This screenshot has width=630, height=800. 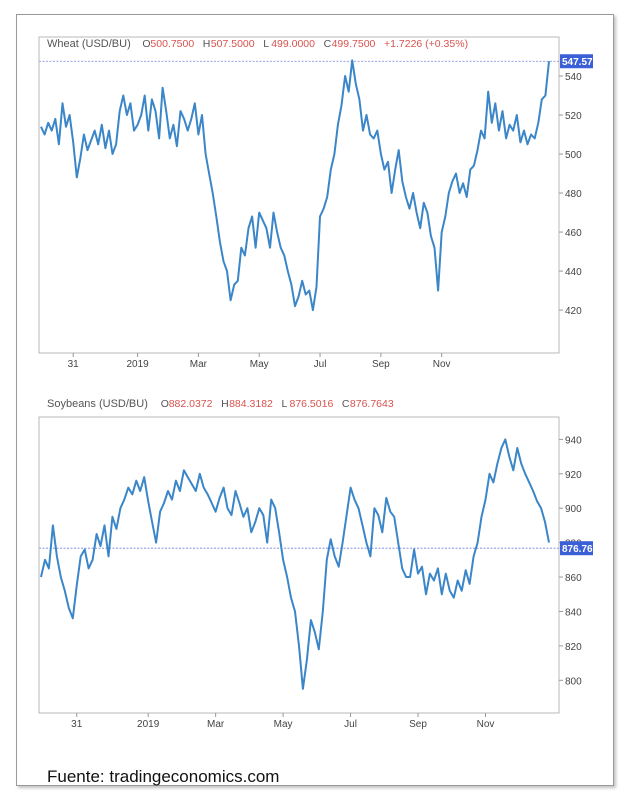 What do you see at coordinates (573, 509) in the screenshot?
I see `soy-ytick-label: 900` at bounding box center [573, 509].